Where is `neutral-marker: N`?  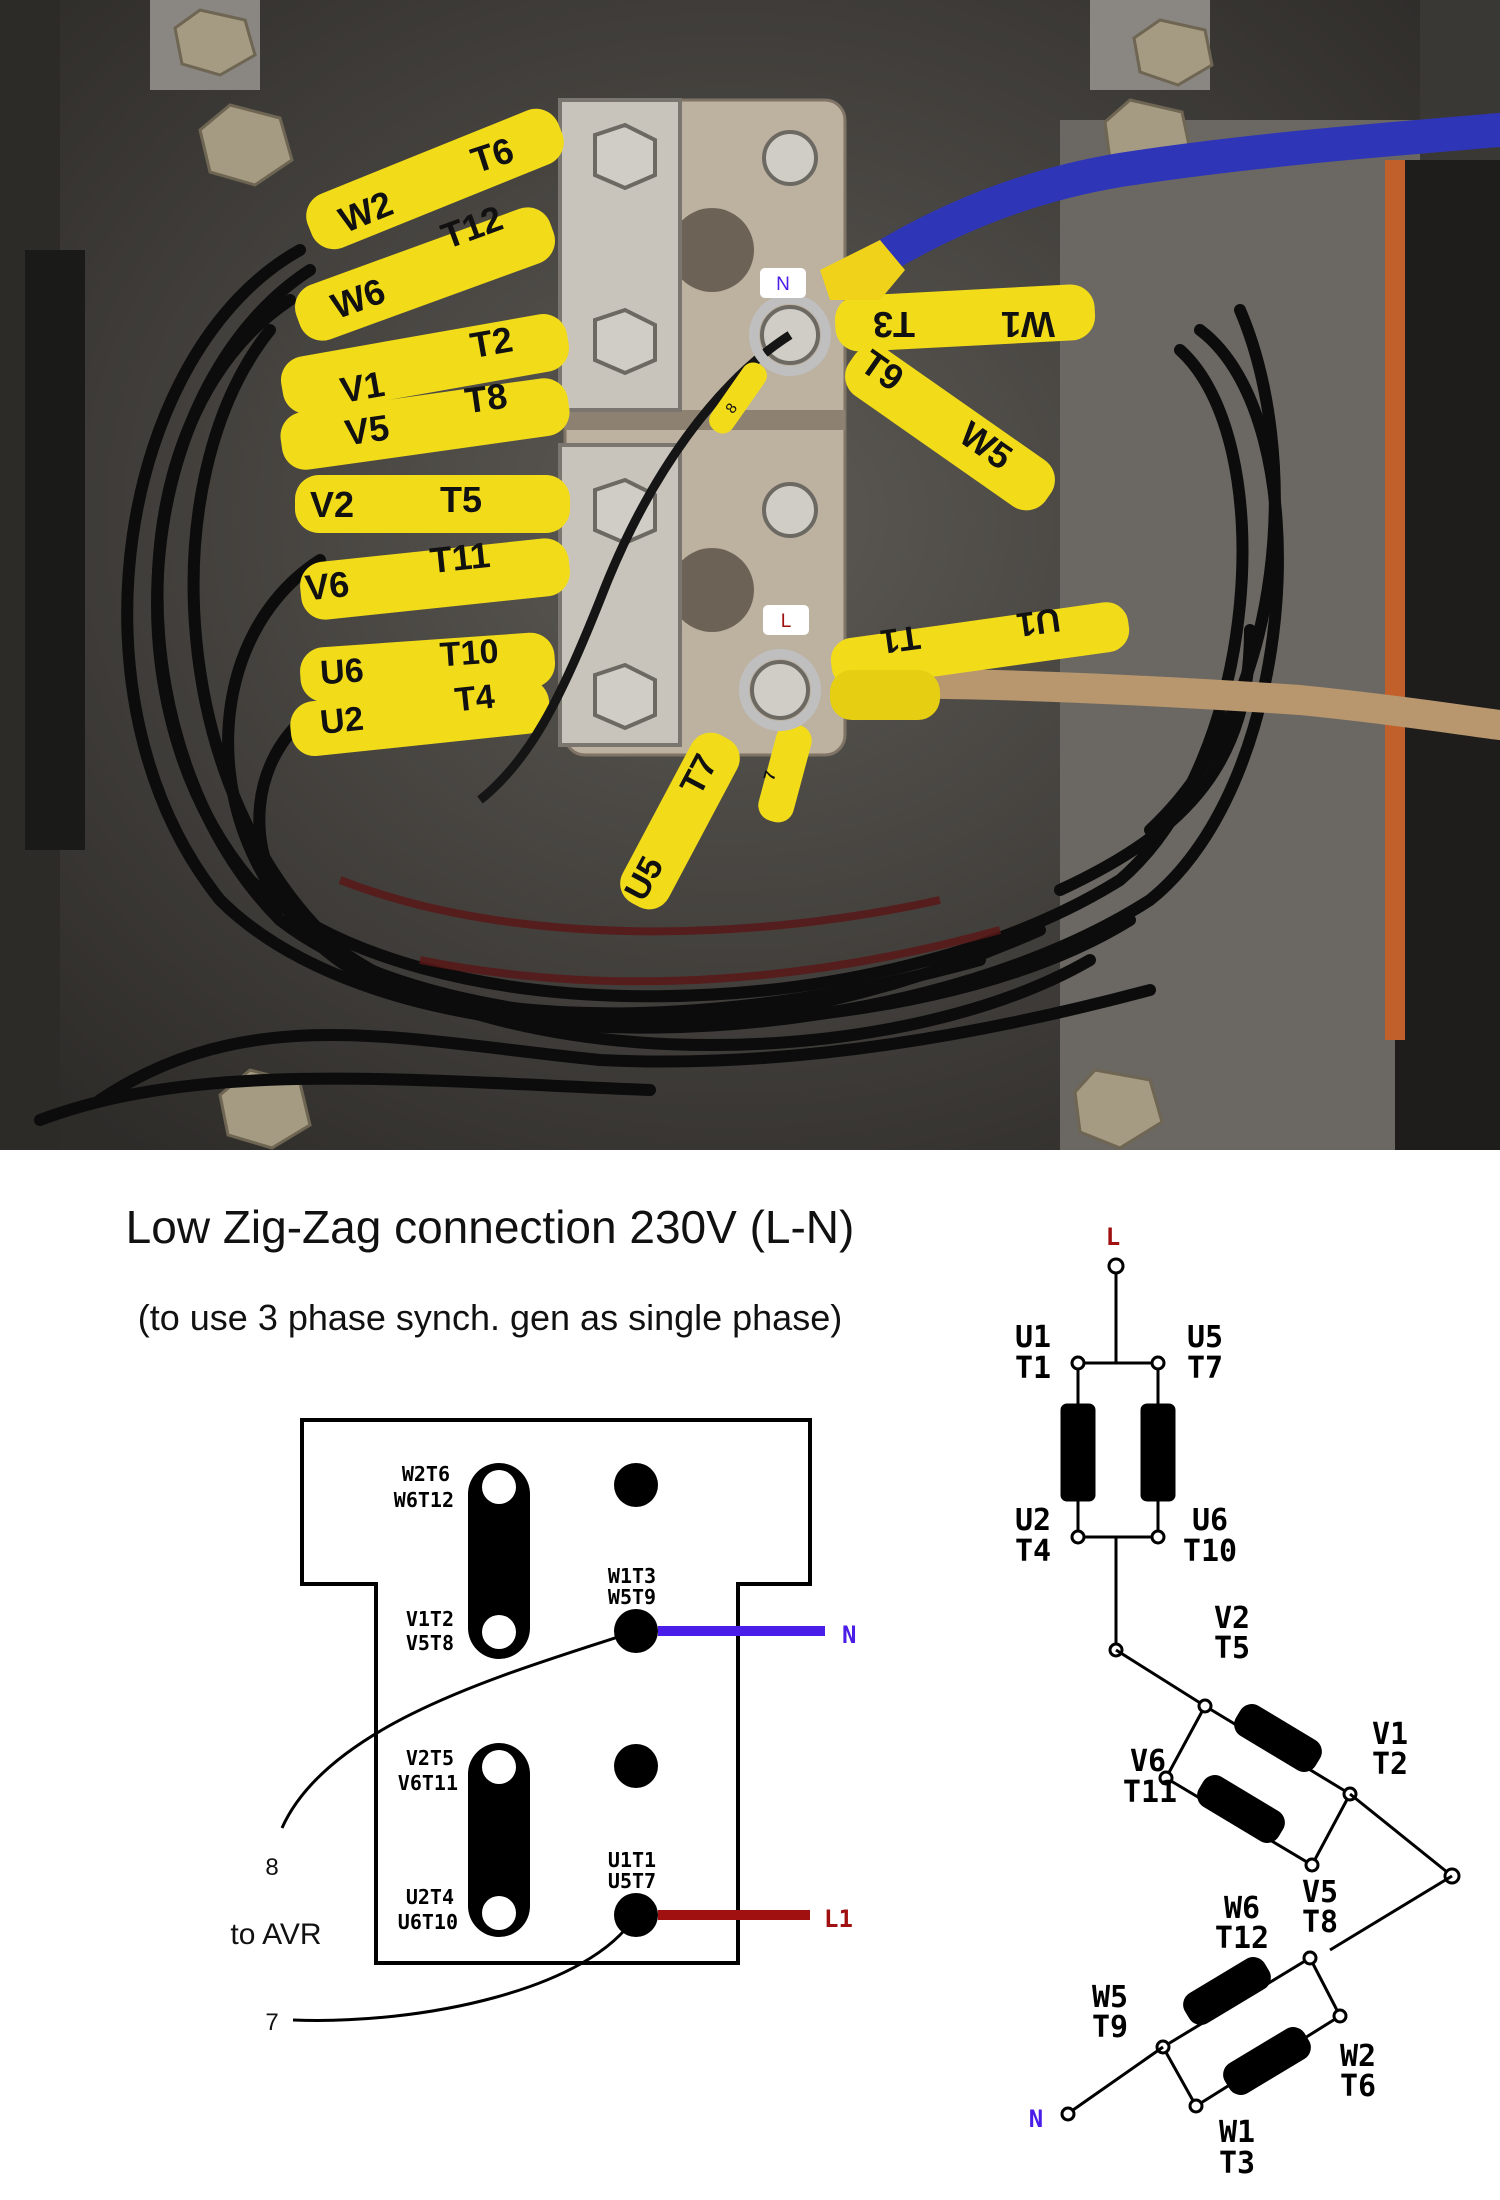 neutral-marker: N is located at coordinates (783, 283).